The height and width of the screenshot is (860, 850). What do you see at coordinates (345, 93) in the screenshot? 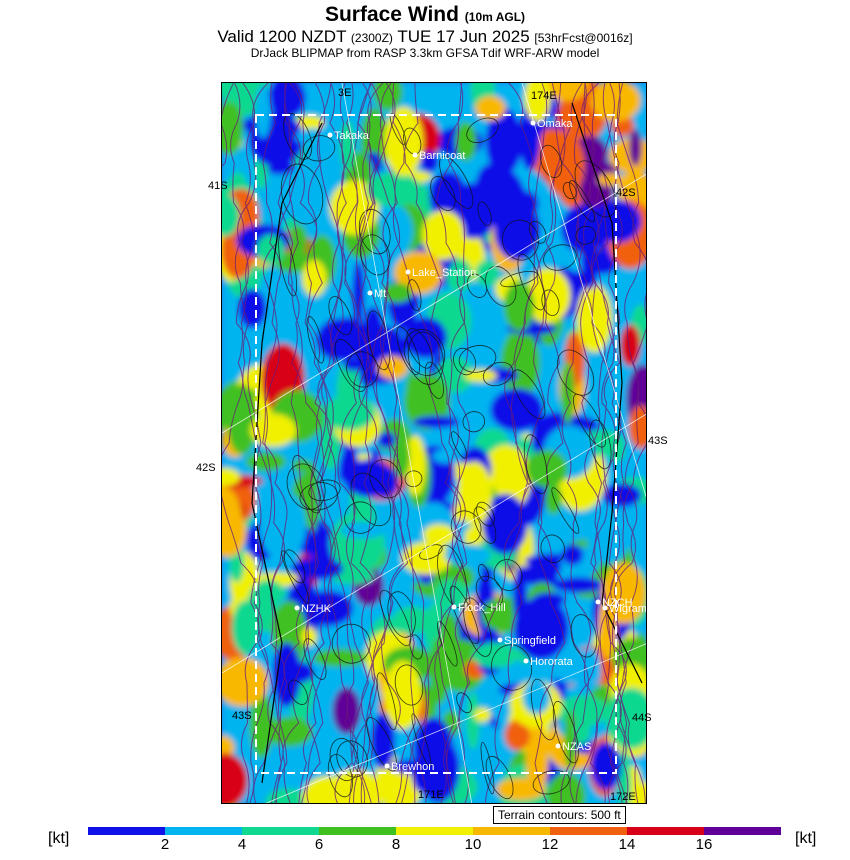
I see `lon-label-top-left: 3E` at bounding box center [345, 93].